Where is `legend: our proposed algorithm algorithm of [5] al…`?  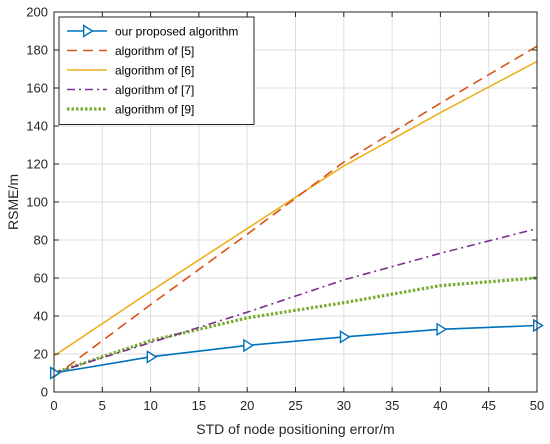
legend: our proposed algorithm algorithm of [5] al… is located at coordinates (156, 70).